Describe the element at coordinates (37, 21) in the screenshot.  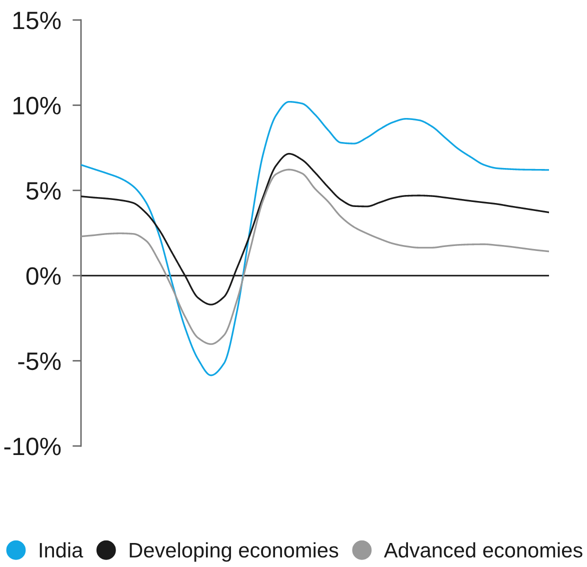
I see `y-tick-label: 15%` at that location.